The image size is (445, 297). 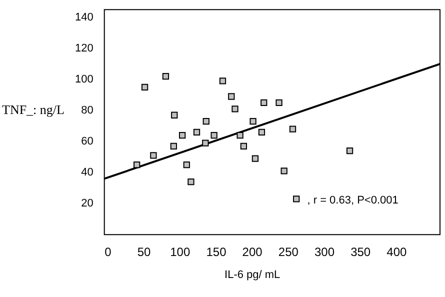 I want to click on x-tick-label: 350, so click(x=360, y=252).